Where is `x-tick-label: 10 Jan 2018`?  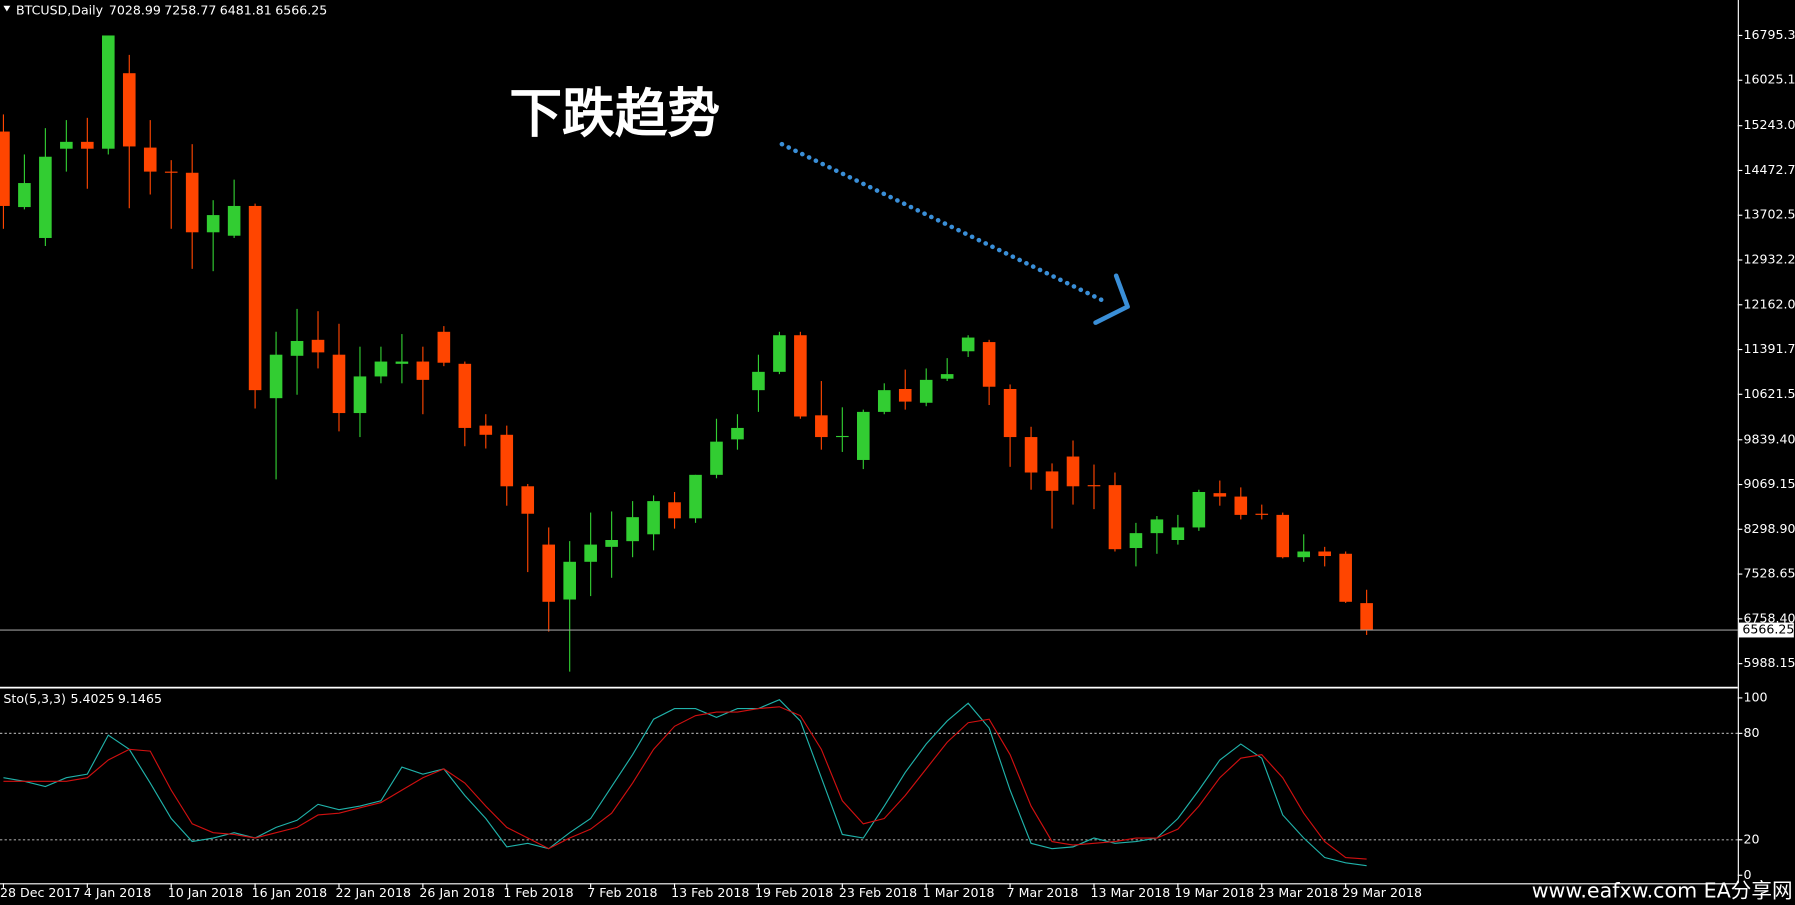
x-tick-label: 10 Jan 2018 is located at coordinates (205, 892).